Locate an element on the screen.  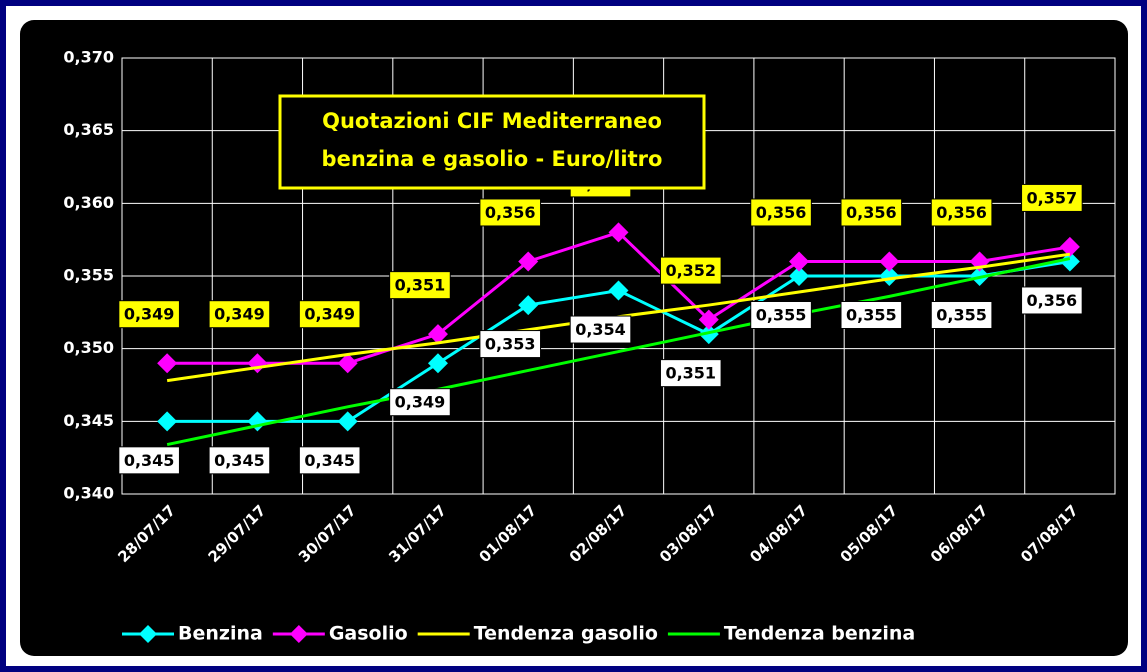
data-label: 0,353 is located at coordinates (510, 344).